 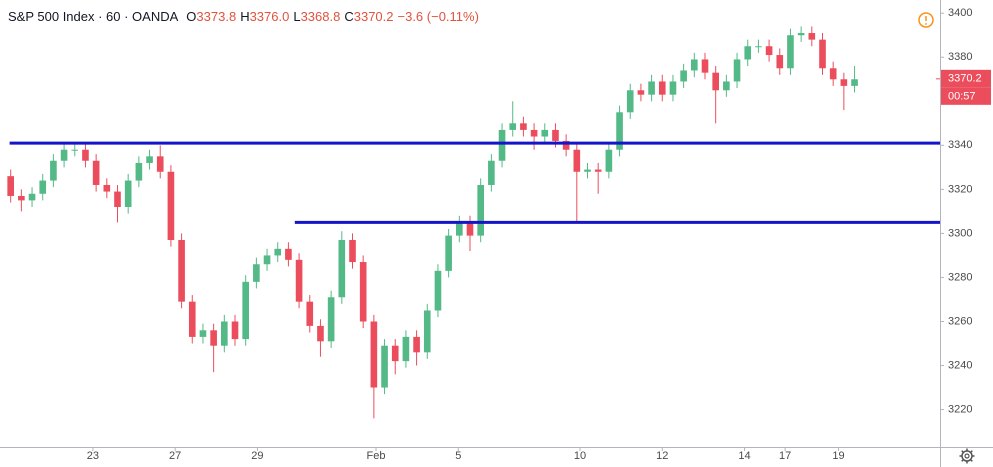 I want to click on x-tick-label: 5, so click(x=458, y=456).